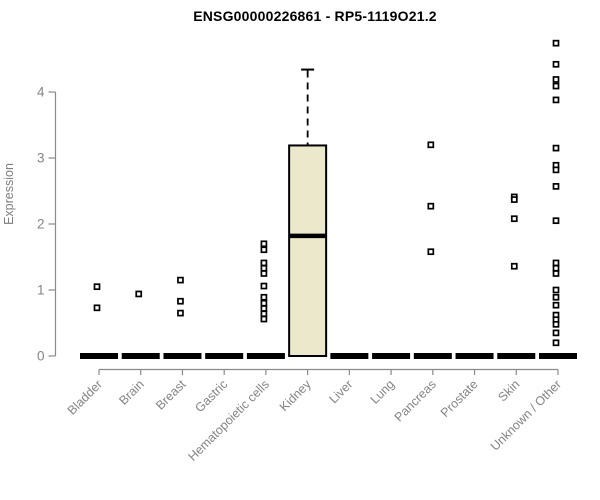  I want to click on collapsed-box-pancreas, so click(432, 356).